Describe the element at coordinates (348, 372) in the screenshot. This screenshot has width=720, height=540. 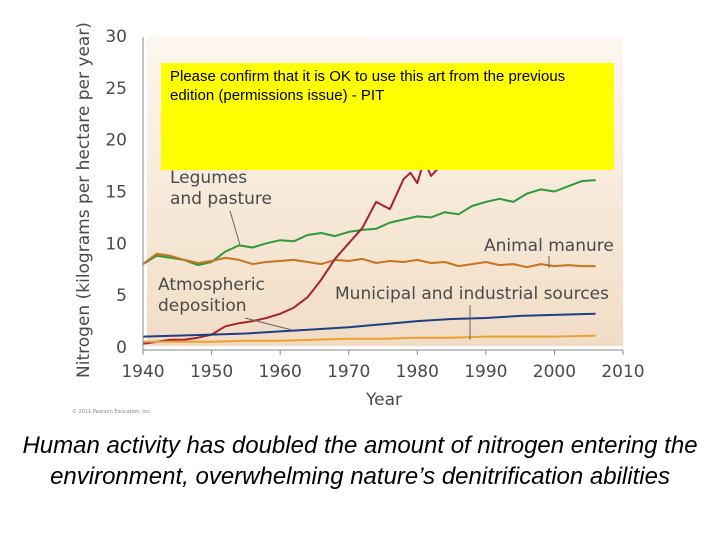
I see `x-tick-label-1970: 1970` at that location.